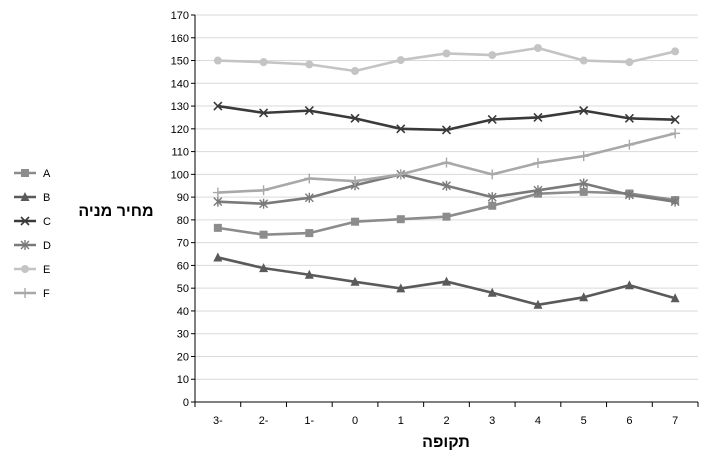  What do you see at coordinates (32, 198) in the screenshot?
I see `legend-item-B: B` at bounding box center [32, 198].